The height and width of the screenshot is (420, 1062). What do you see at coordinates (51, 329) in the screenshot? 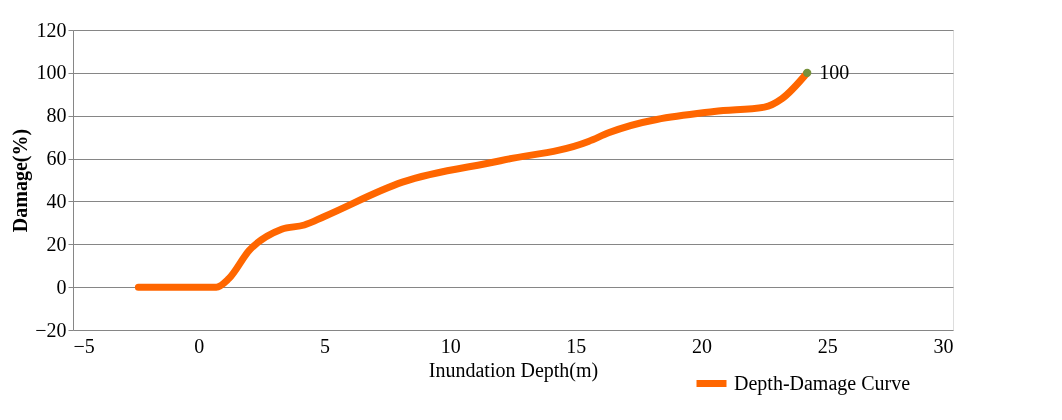
I see `y-tick-label: −20` at bounding box center [51, 329].